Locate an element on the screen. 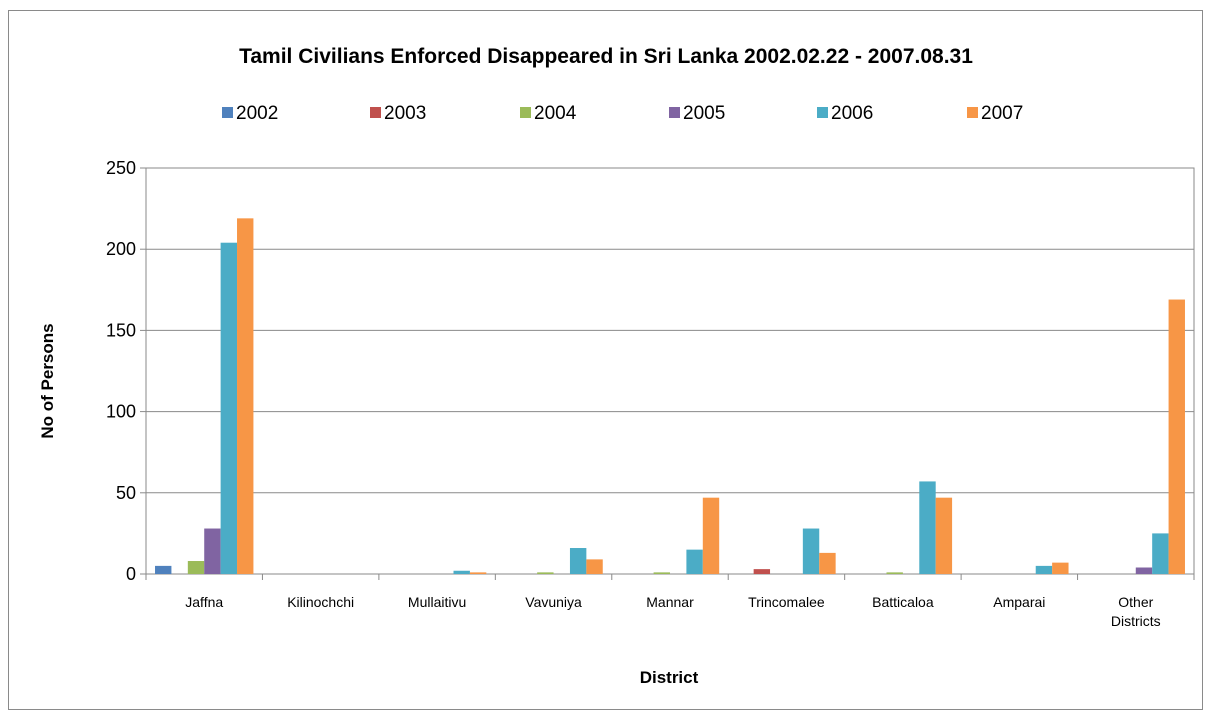 The width and height of the screenshot is (1215, 719). x-tick-label: Vavuniya is located at coordinates (553, 602).